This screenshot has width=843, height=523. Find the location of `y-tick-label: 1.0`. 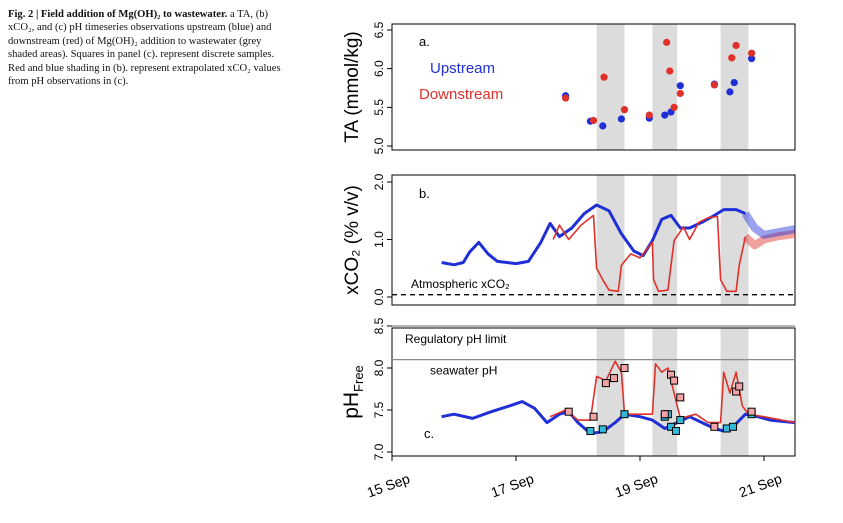

y-tick-label: 1.0 is located at coordinates (379, 239).